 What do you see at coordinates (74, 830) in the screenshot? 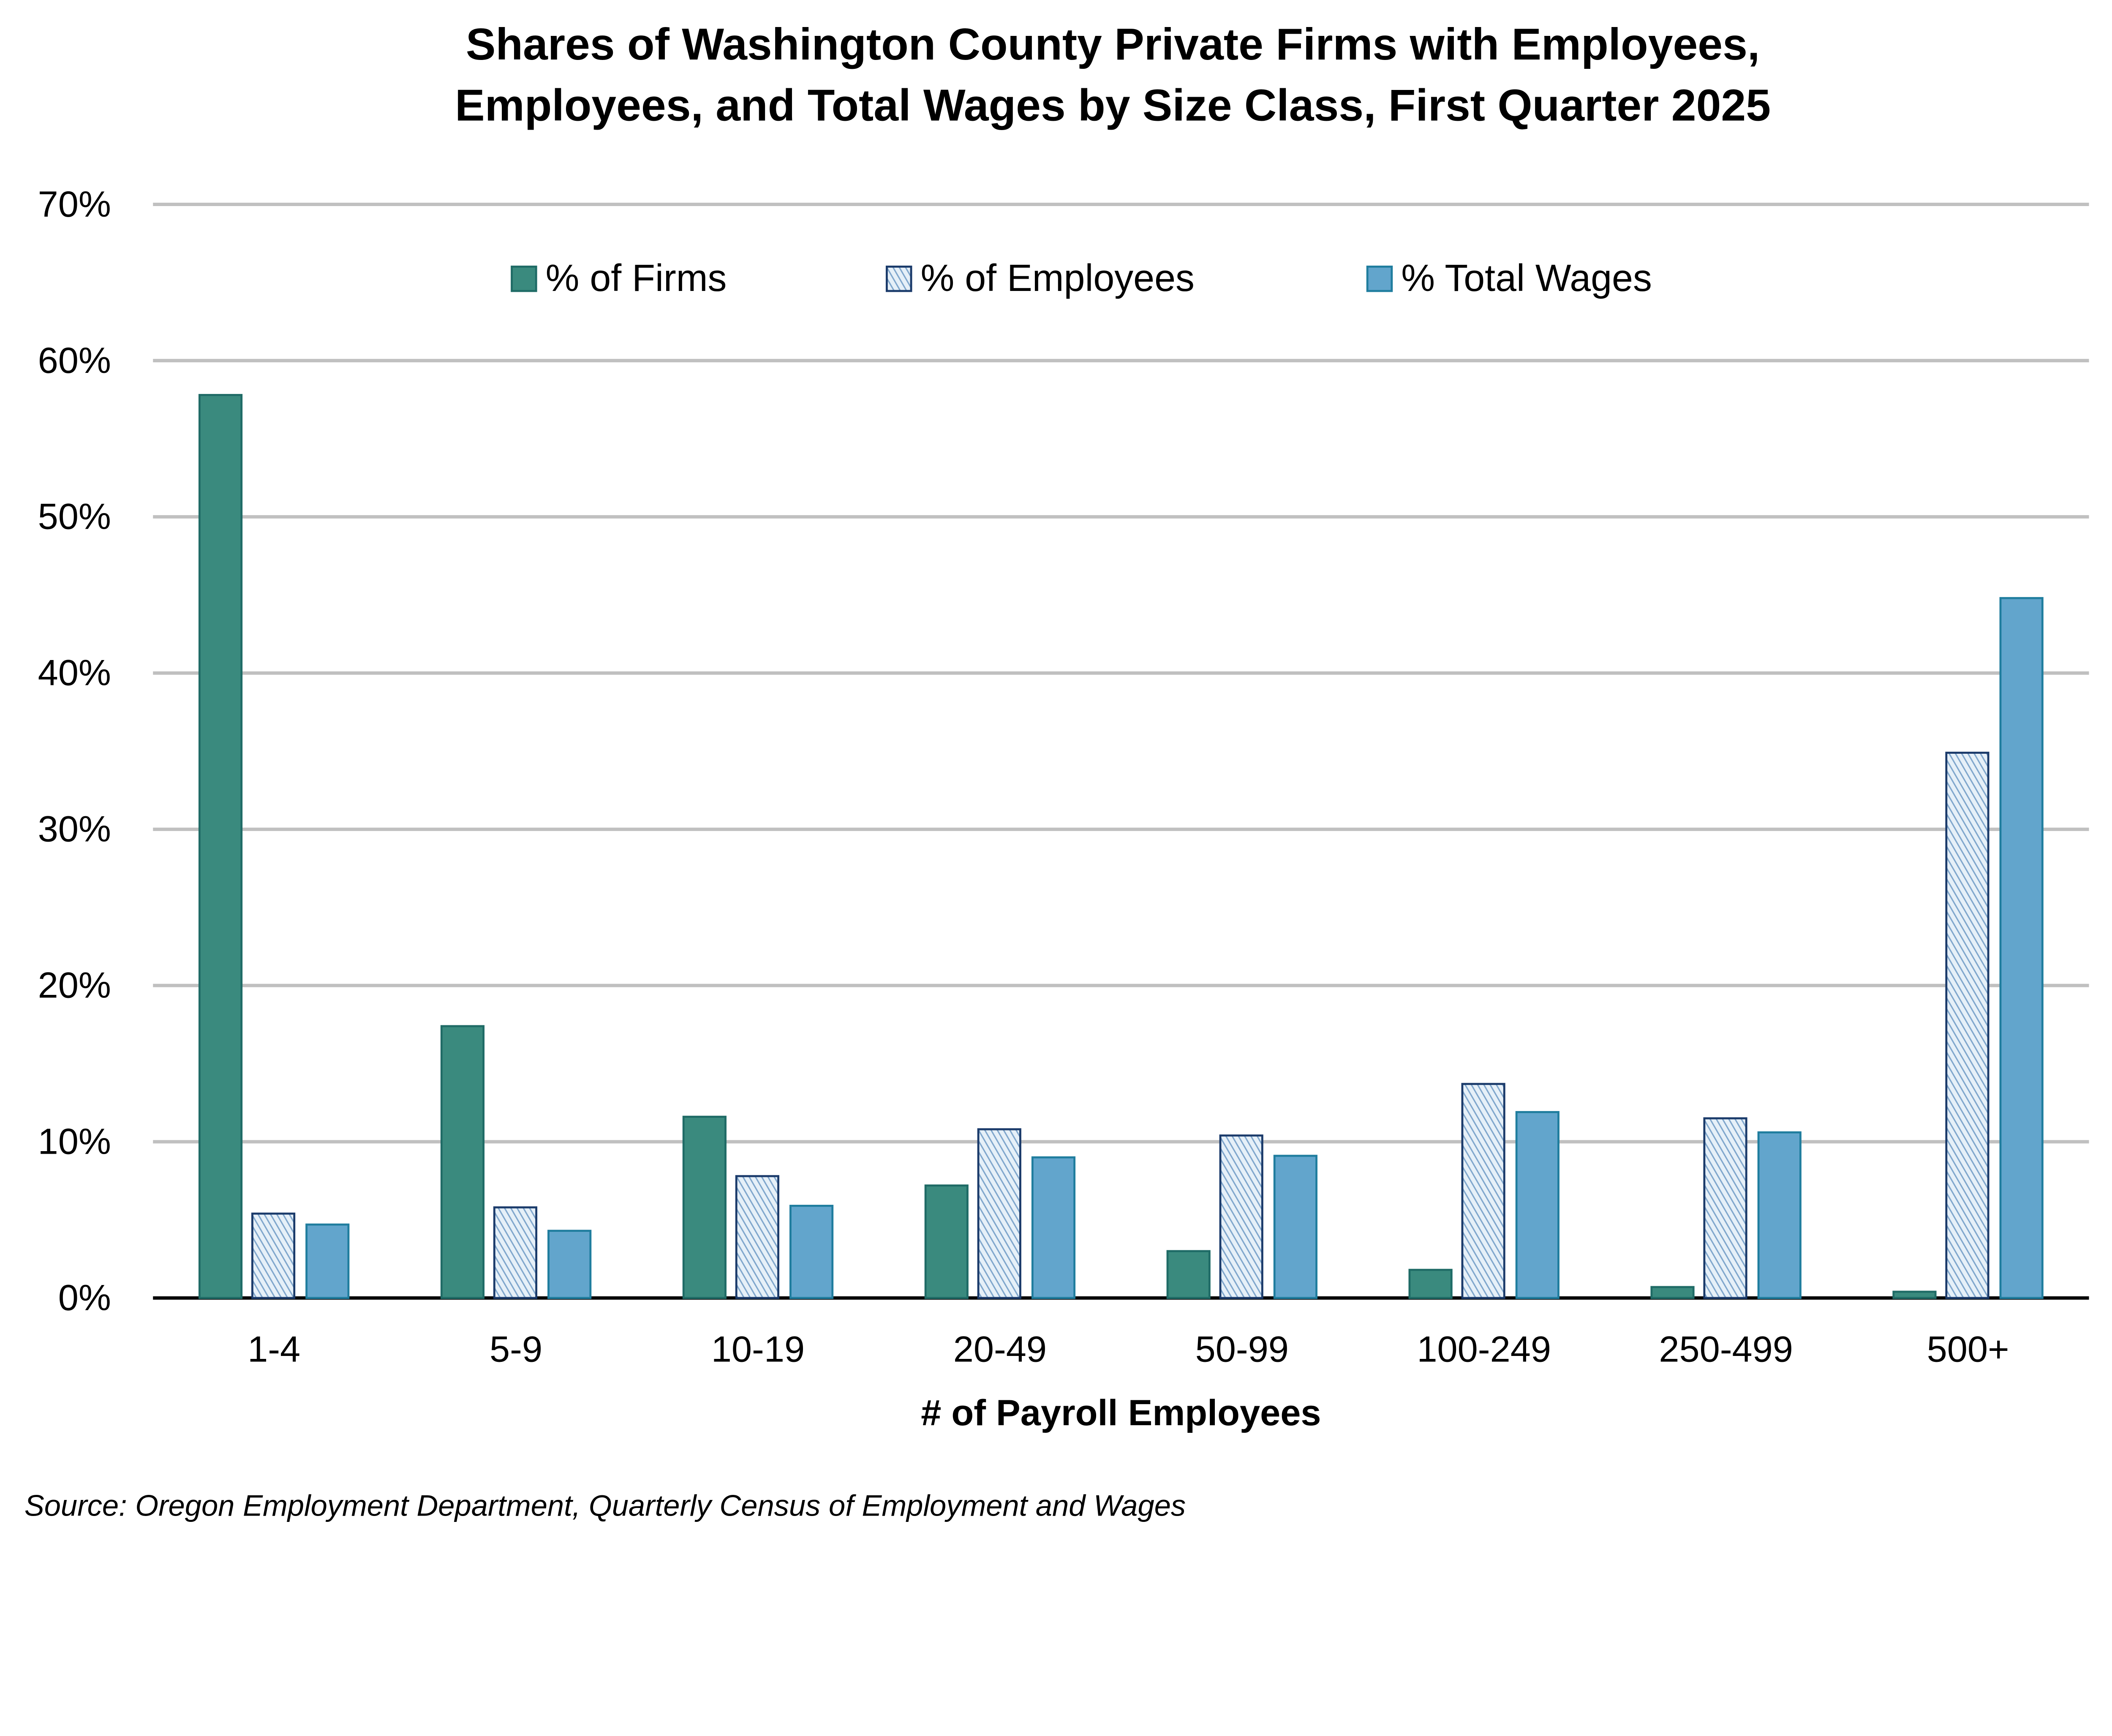
I see `y-tick-label: 30%` at bounding box center [74, 830].